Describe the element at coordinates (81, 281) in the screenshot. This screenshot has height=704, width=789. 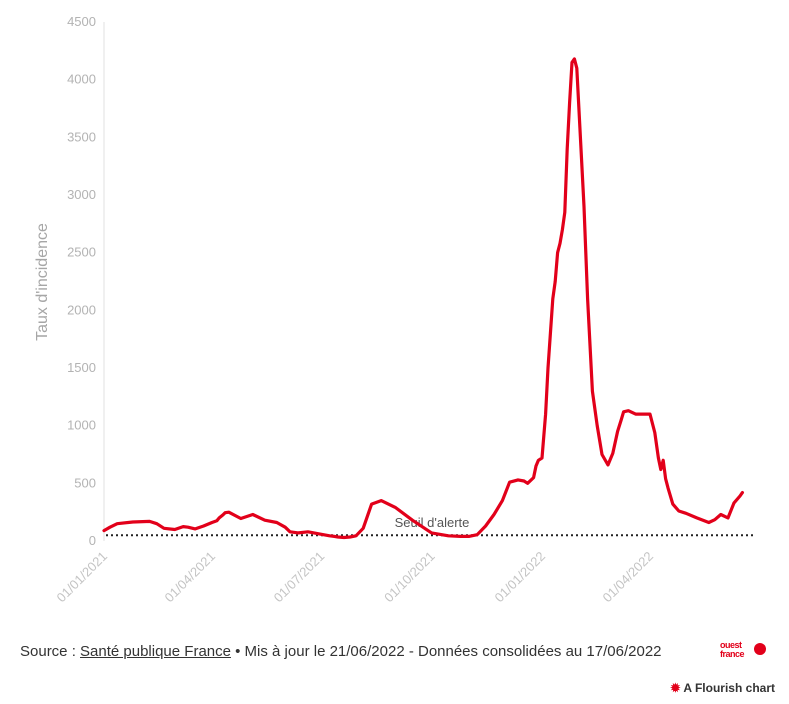
I see `y-axis-ticks: 0 500 1000 1500 2000 2500 3000 3500 4000 4500` at that location.